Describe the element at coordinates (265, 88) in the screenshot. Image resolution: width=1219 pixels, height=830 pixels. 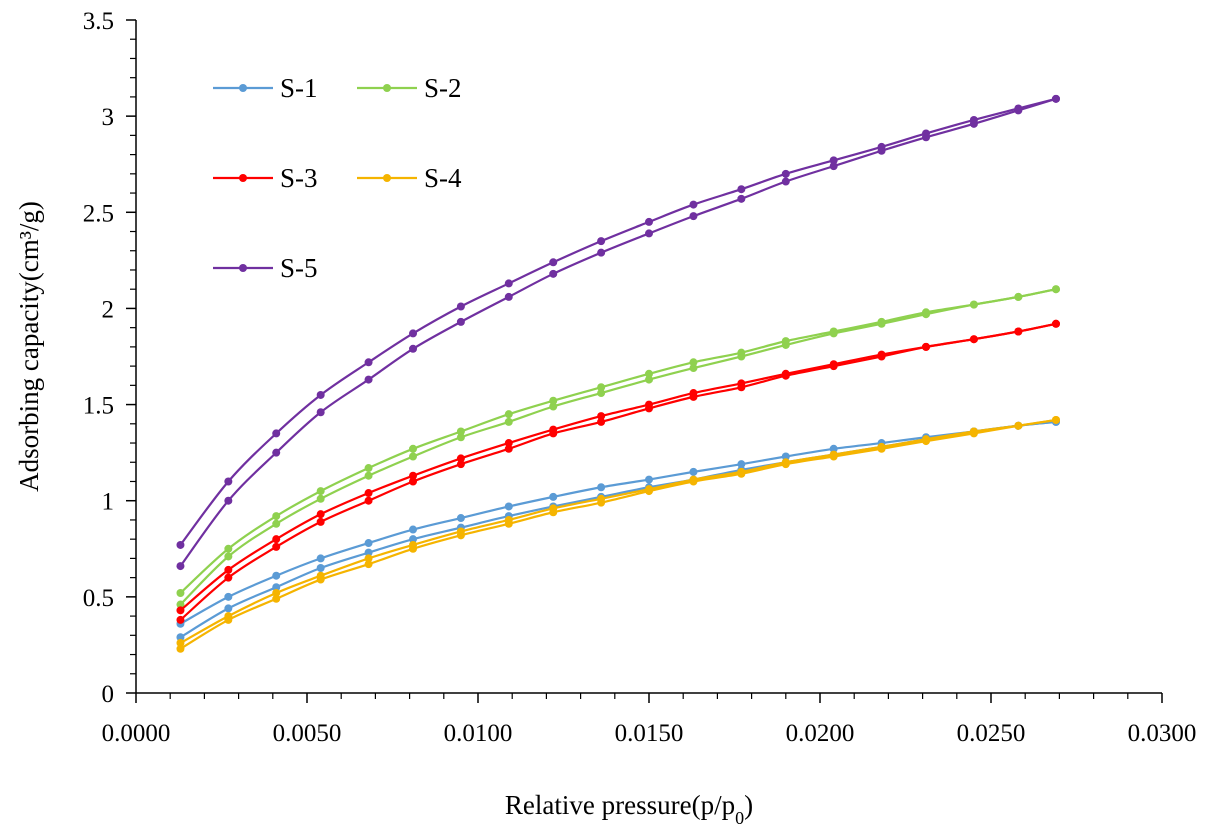
I see `legend-item-s-1: S-1` at that location.